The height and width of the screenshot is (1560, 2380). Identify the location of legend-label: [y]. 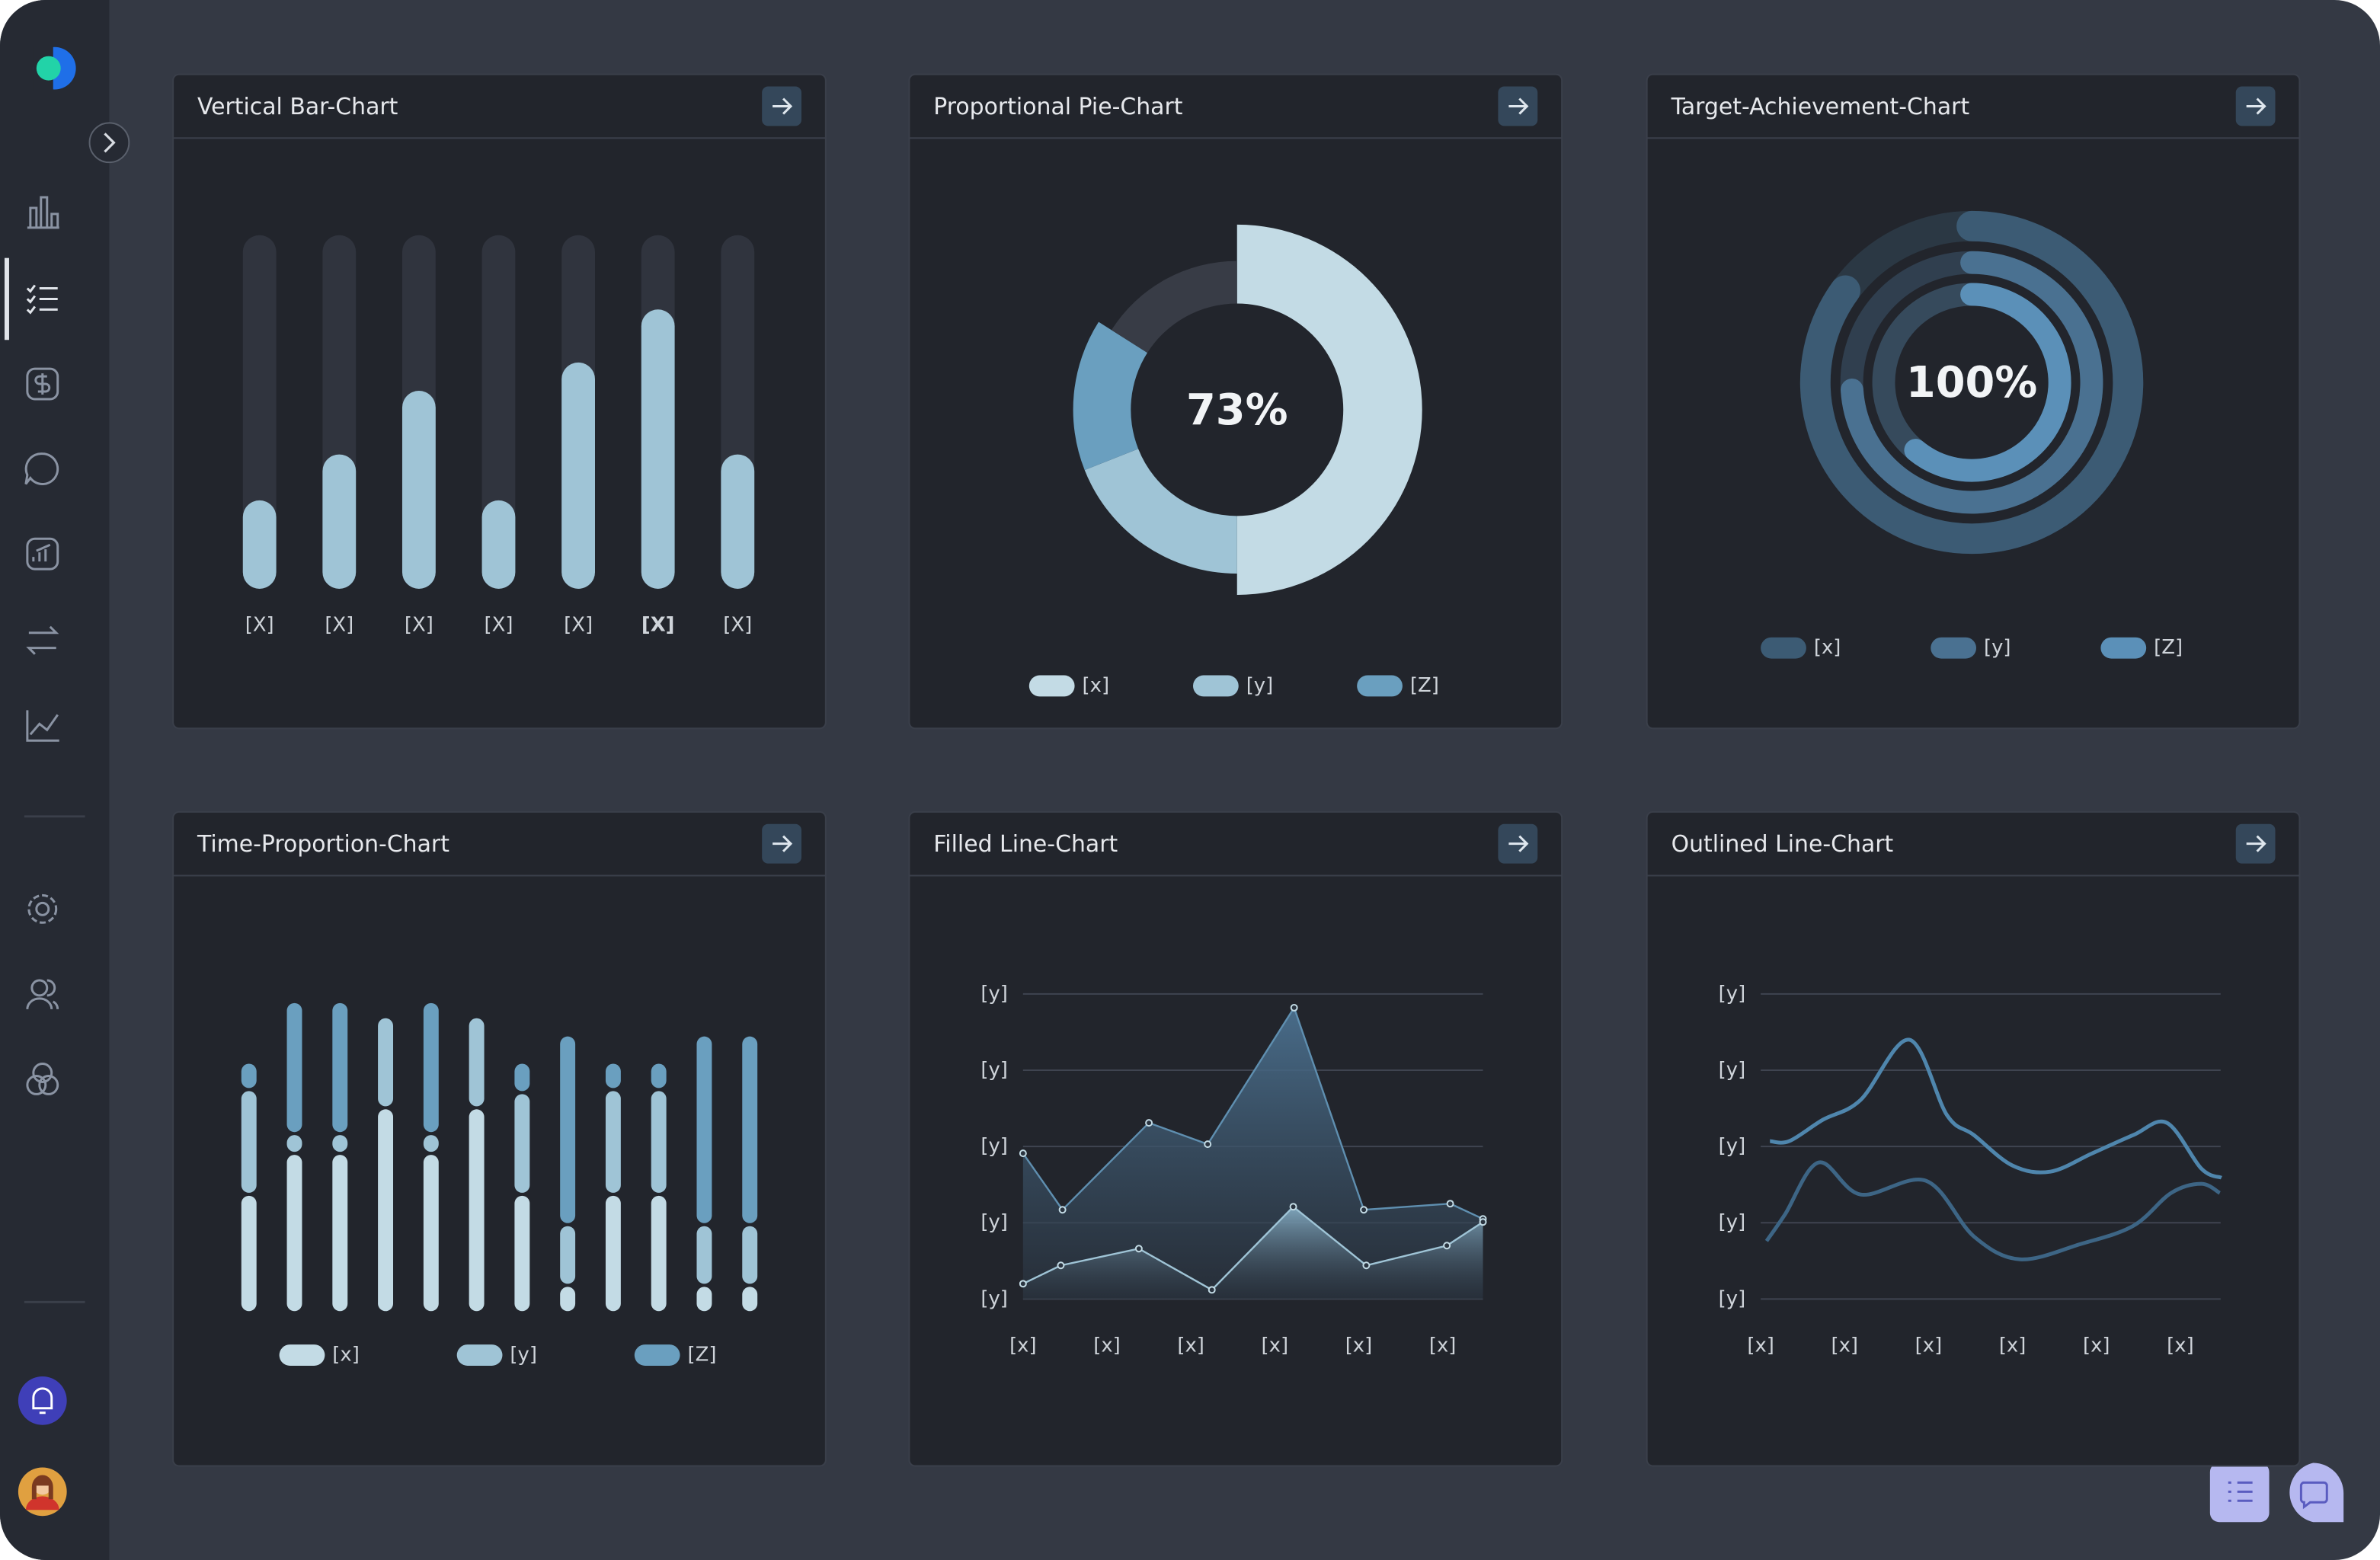
(1998, 647).